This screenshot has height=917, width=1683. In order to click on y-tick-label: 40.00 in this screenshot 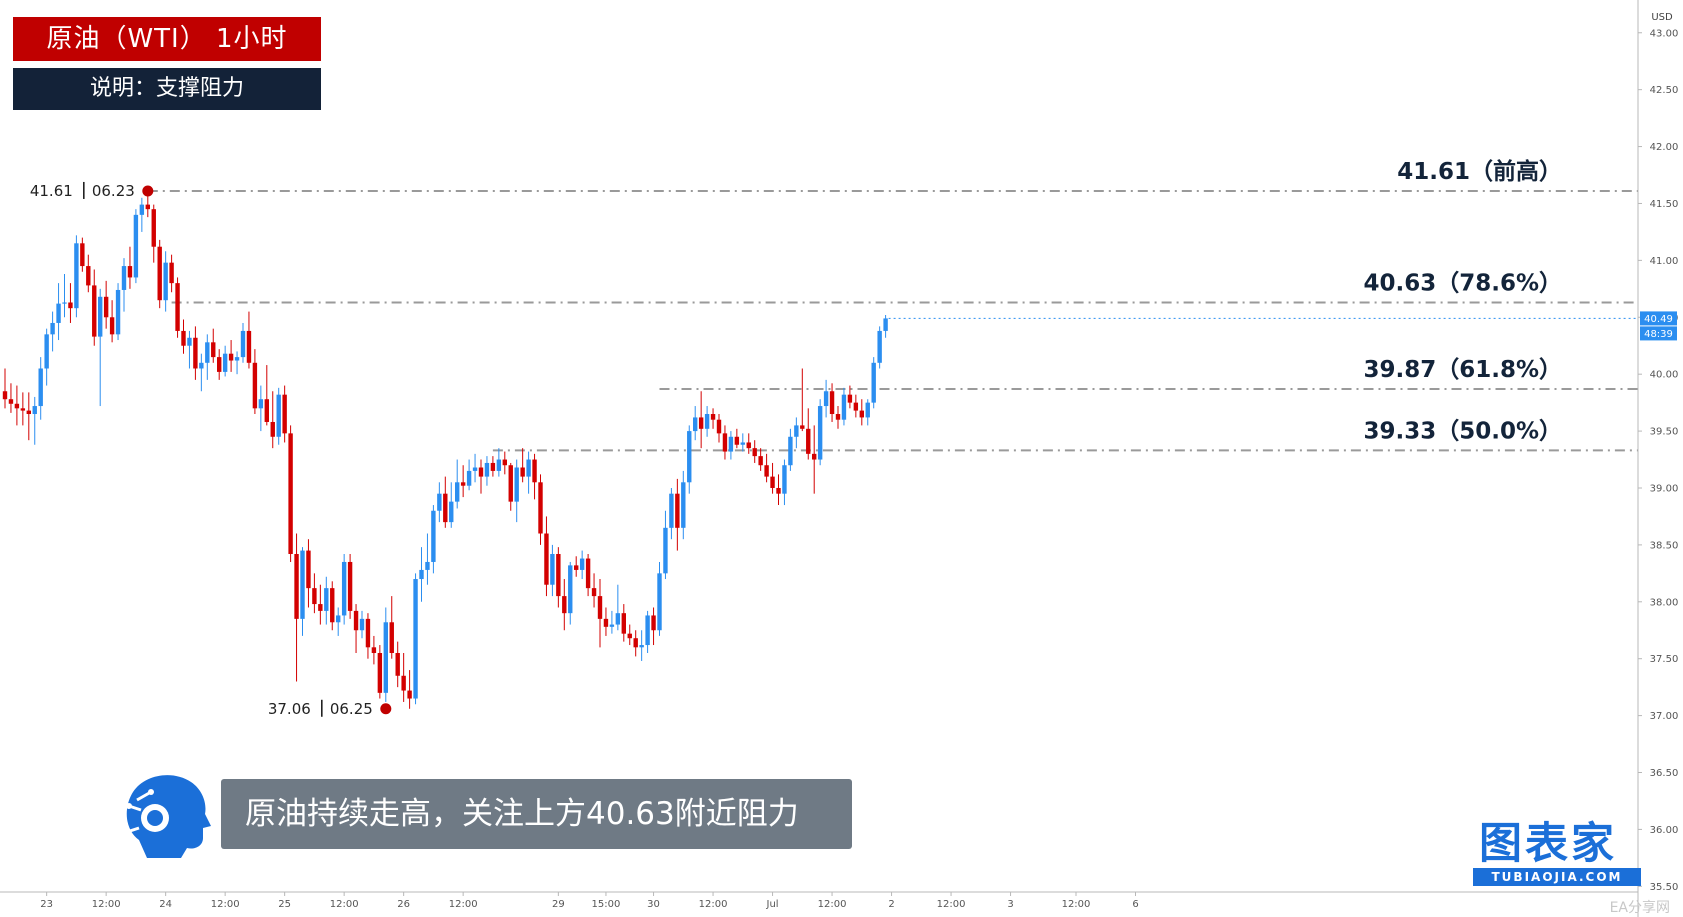, I will do `click(1664, 375)`.